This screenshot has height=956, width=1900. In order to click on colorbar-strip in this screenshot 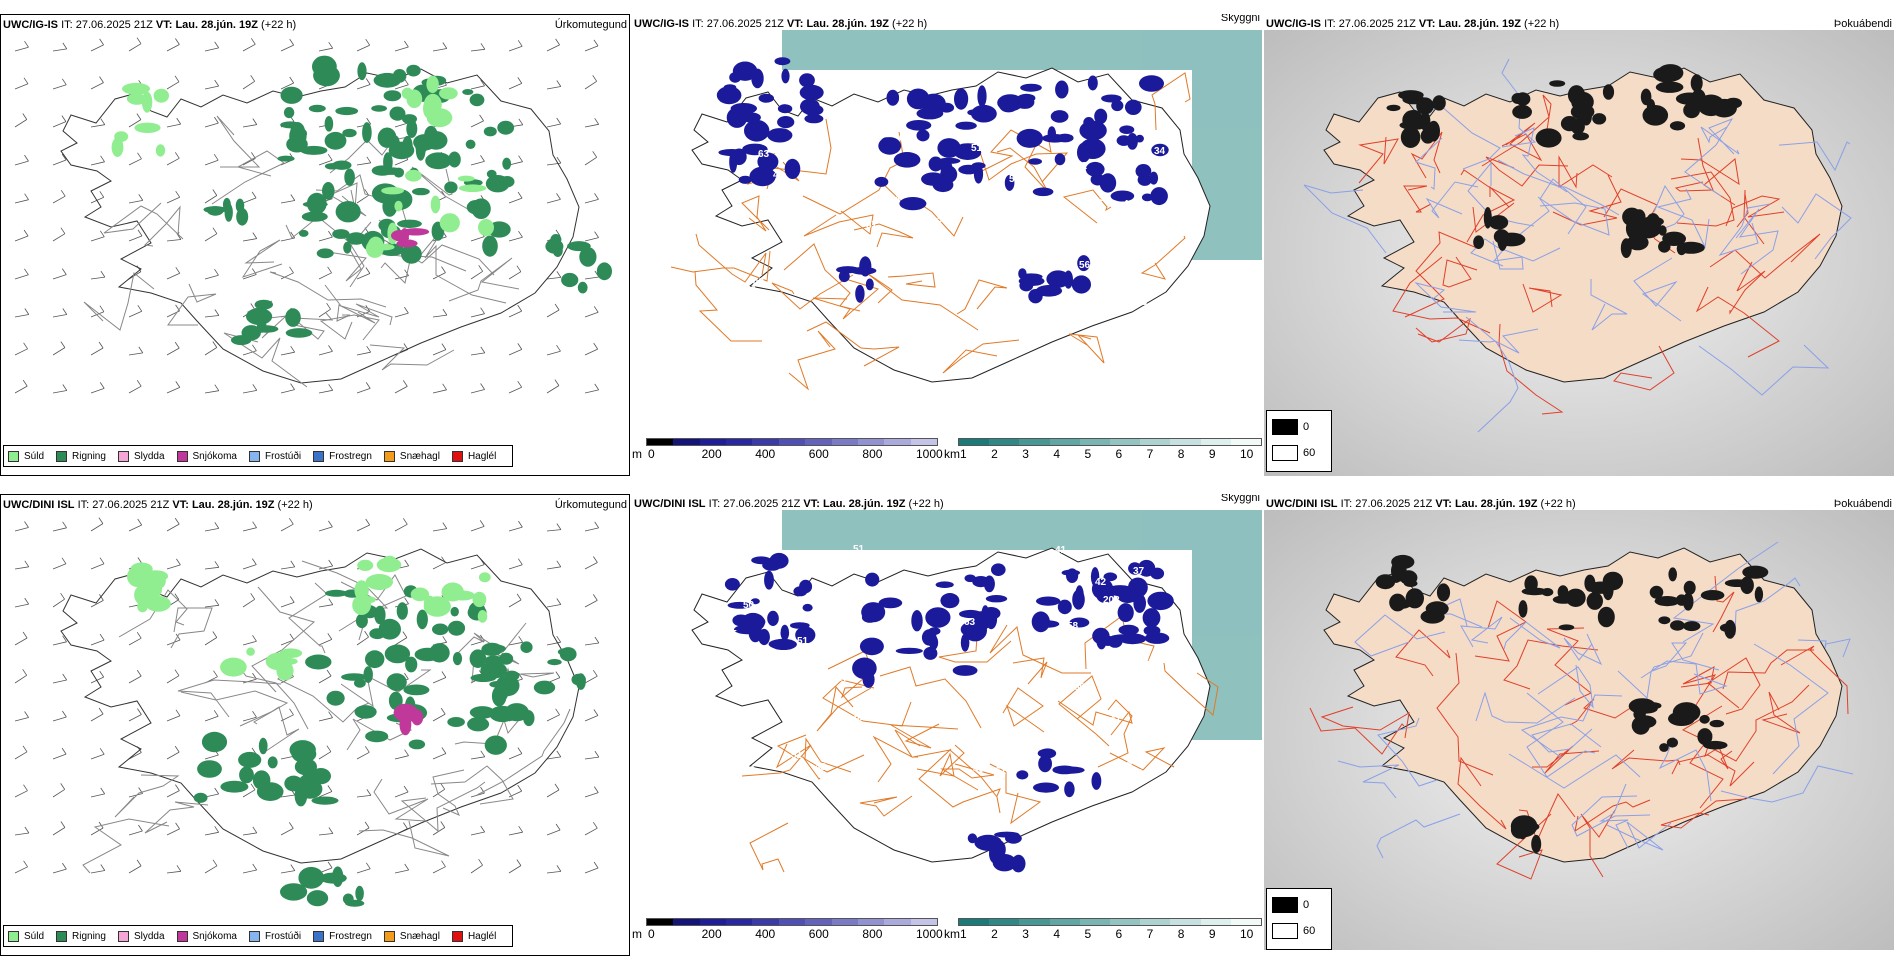, I will do `click(792, 922)`.